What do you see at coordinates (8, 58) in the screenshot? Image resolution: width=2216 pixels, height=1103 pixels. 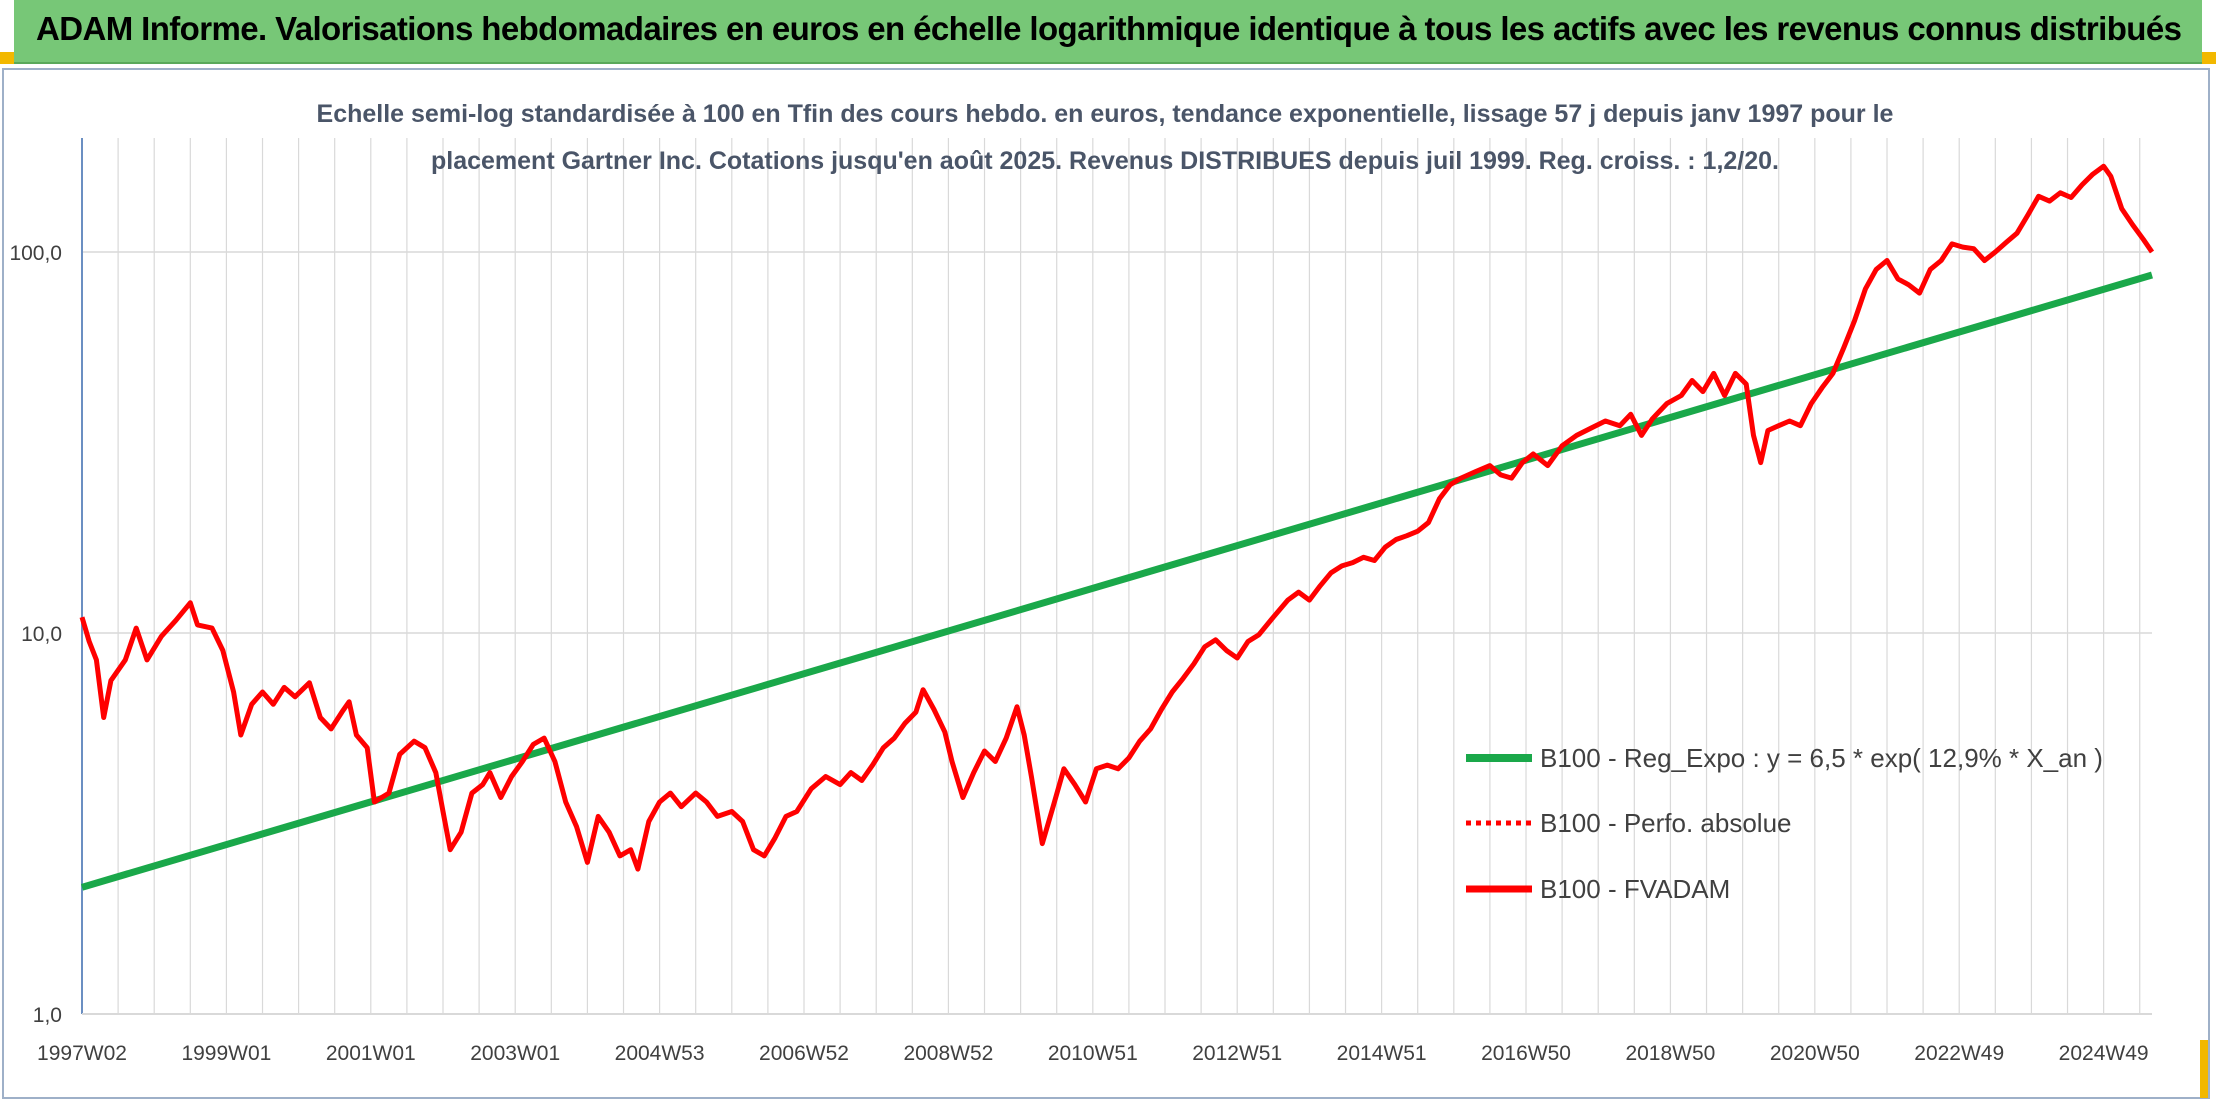 I see `corner-accent-left` at bounding box center [8, 58].